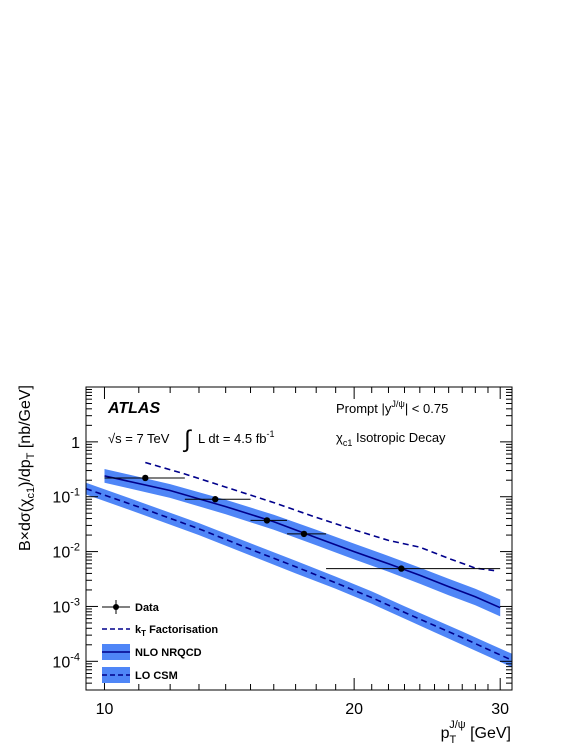 The width and height of the screenshot is (581, 752). I want to click on y-tick-exp-2: -2, so click(75, 548).